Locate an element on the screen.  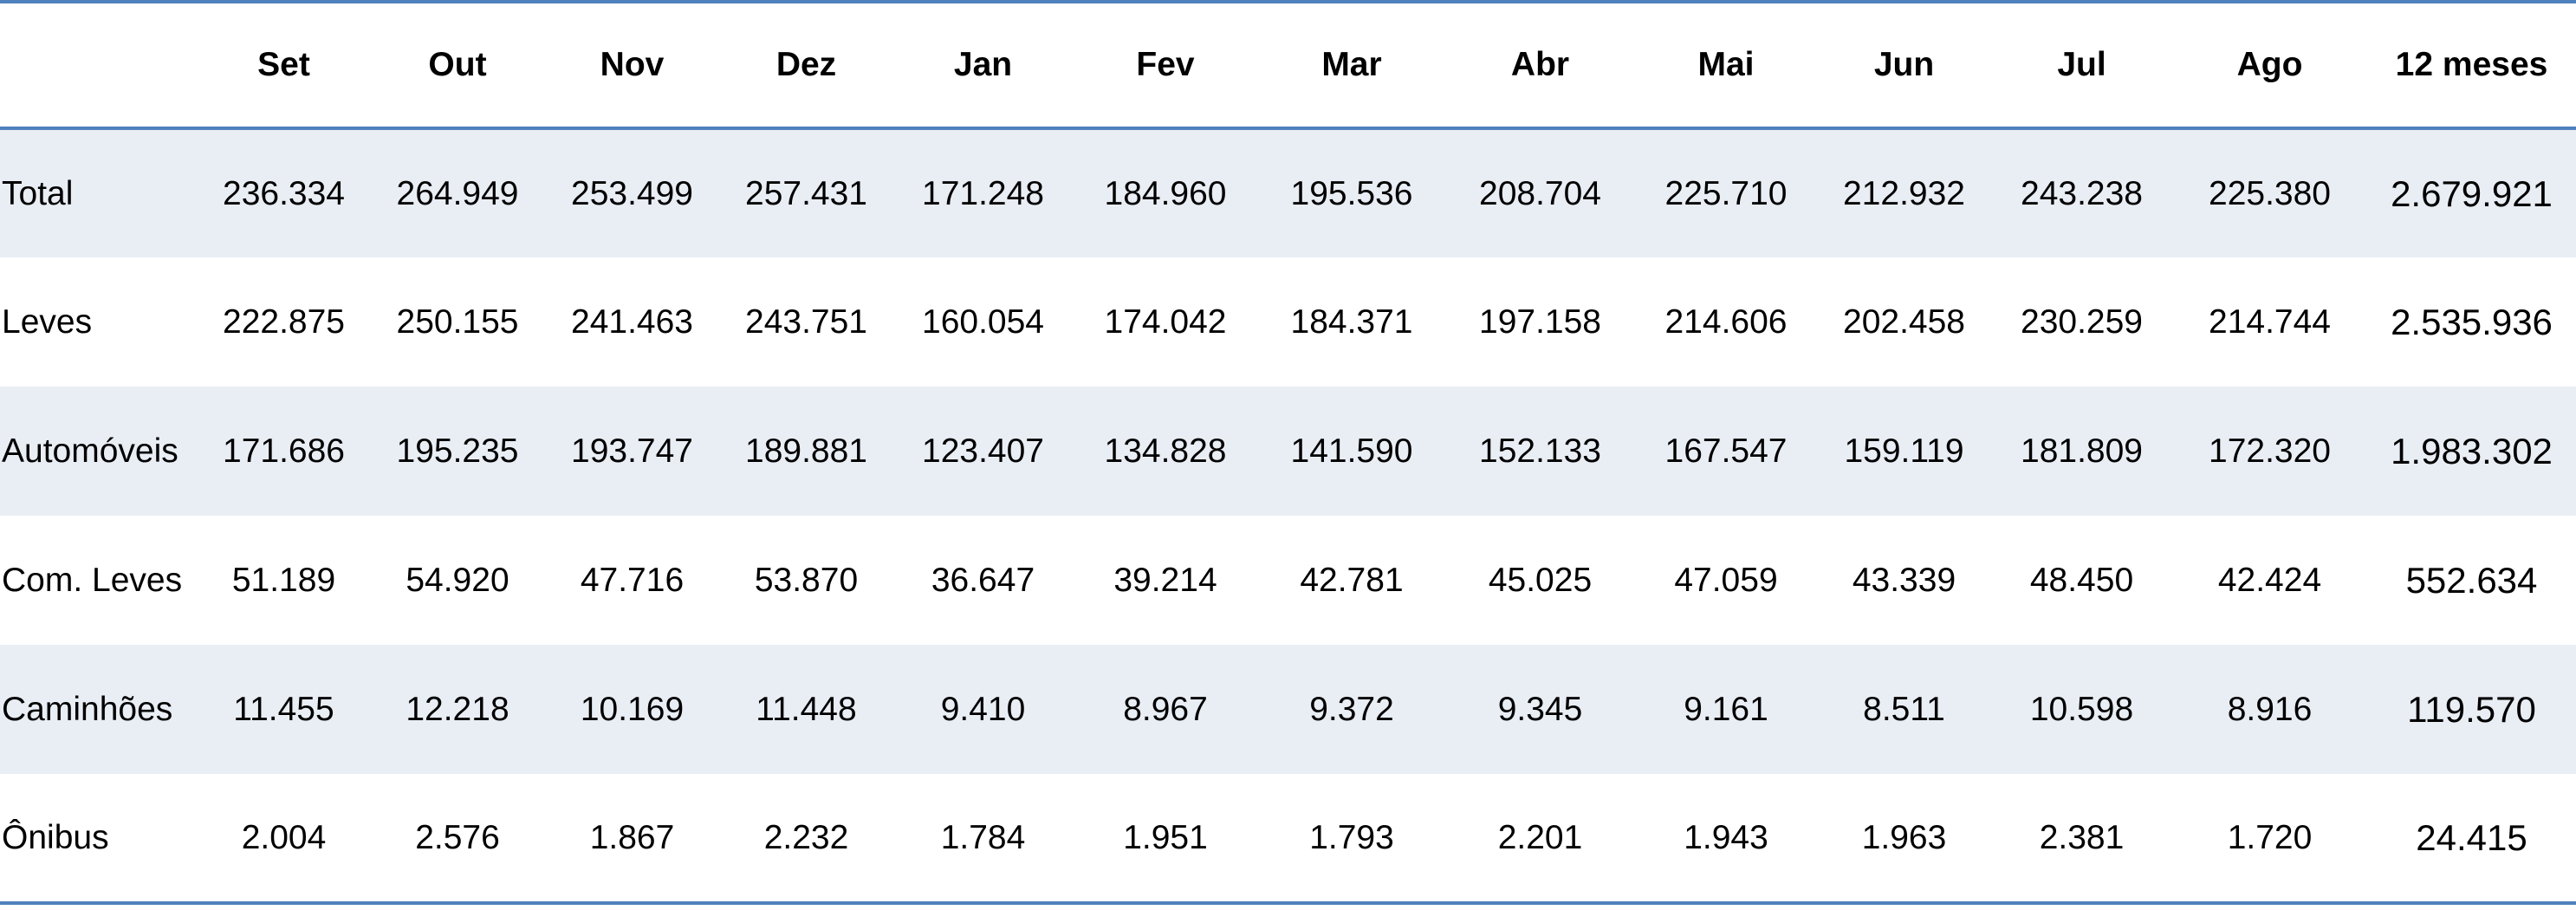
cell: 8.916 is located at coordinates (2270, 709).